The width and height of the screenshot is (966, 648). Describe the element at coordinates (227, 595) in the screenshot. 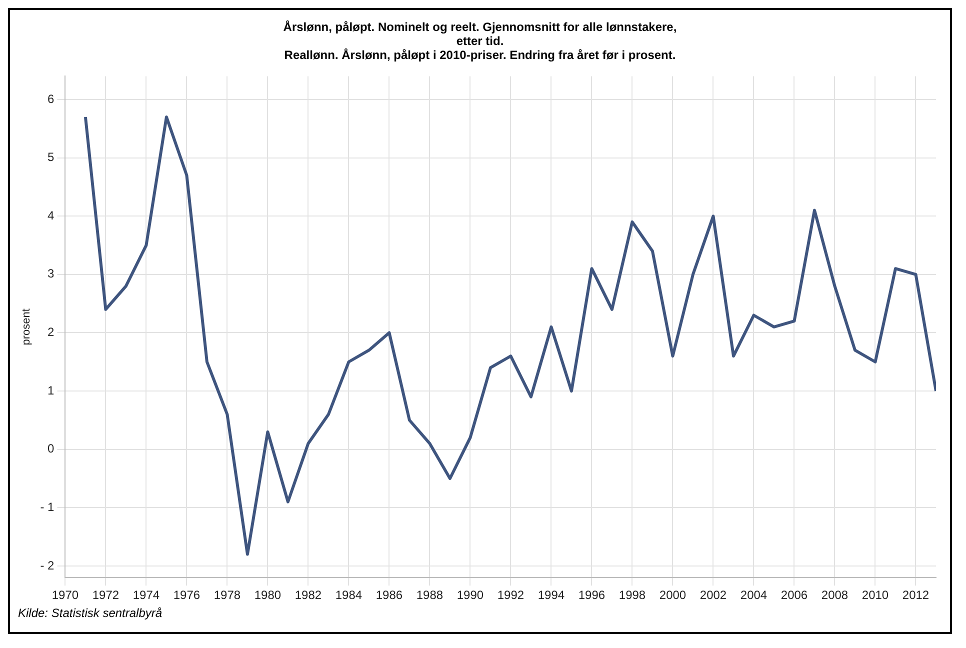

I see `x-tick-label: 1978` at that location.